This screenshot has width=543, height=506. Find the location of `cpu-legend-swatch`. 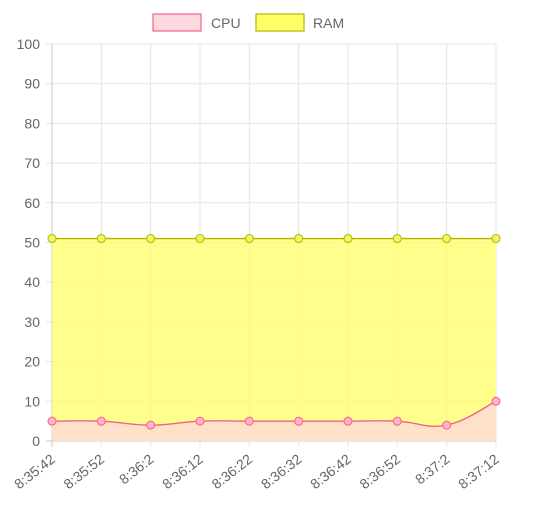

cpu-legend-swatch is located at coordinates (177, 22).